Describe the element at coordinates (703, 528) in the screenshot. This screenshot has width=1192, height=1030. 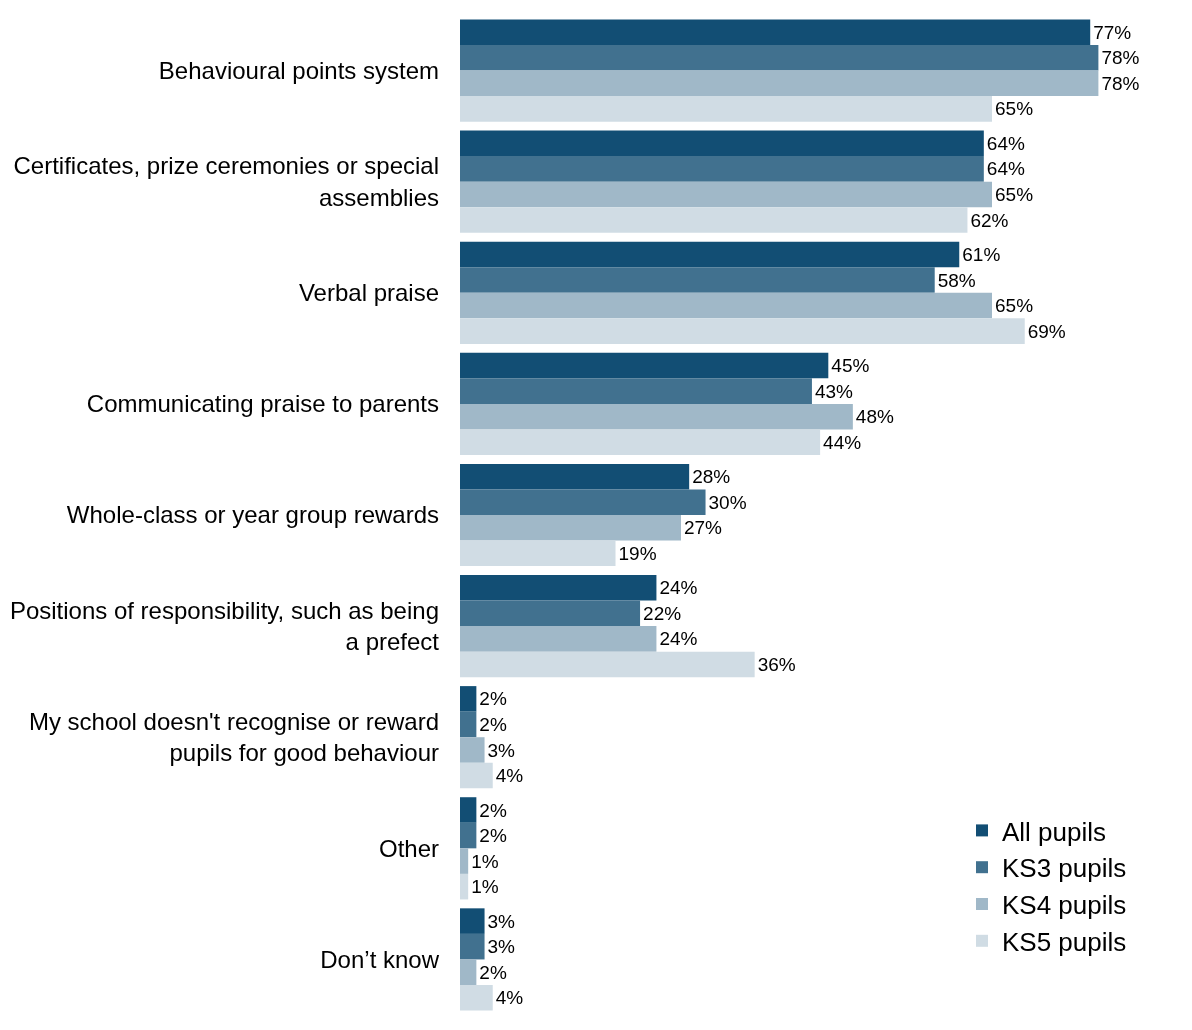
I see `data-label: 27%` at that location.